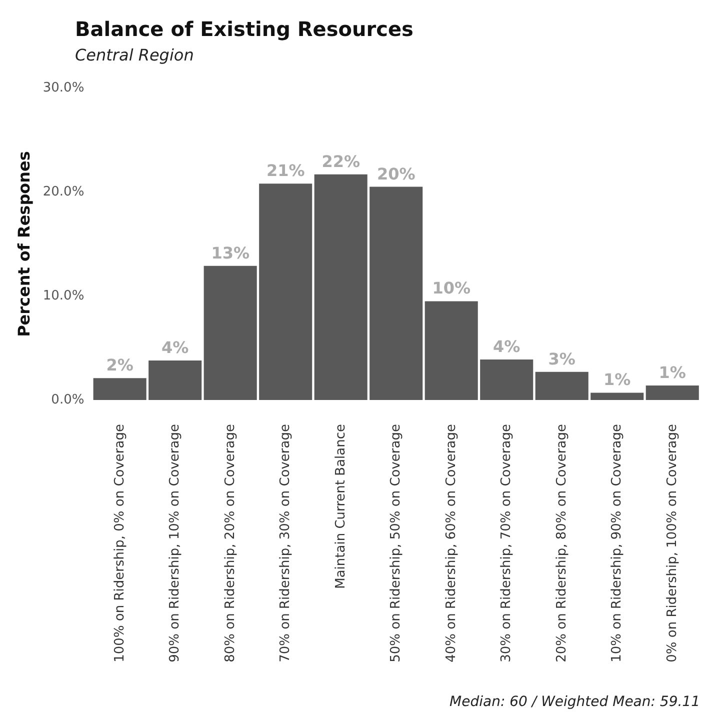  Describe the element at coordinates (63, 192) in the screenshot. I see `y-tick-label: 20.0%` at that location.